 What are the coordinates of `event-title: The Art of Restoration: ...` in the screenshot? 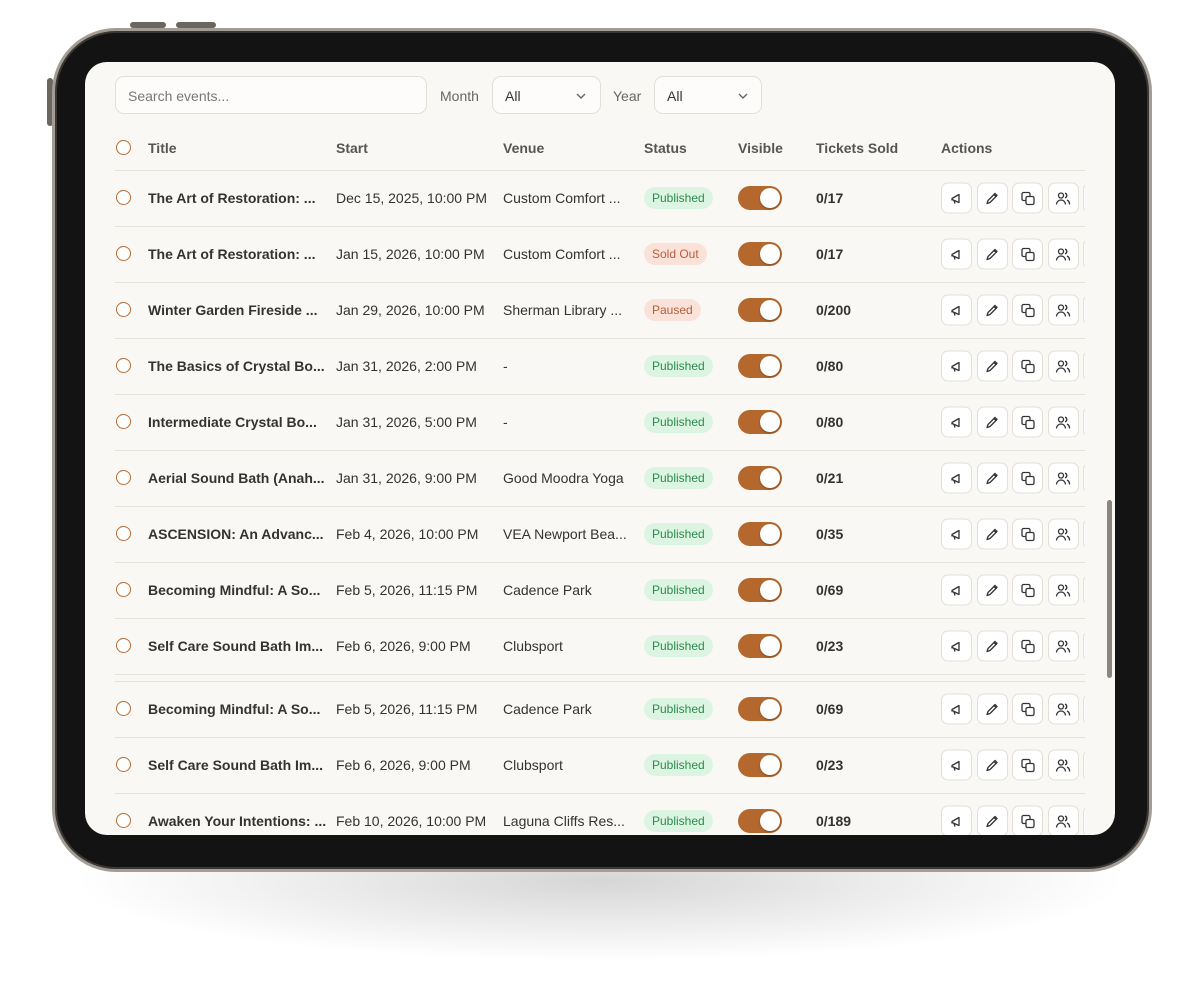 It's located at (232, 198).